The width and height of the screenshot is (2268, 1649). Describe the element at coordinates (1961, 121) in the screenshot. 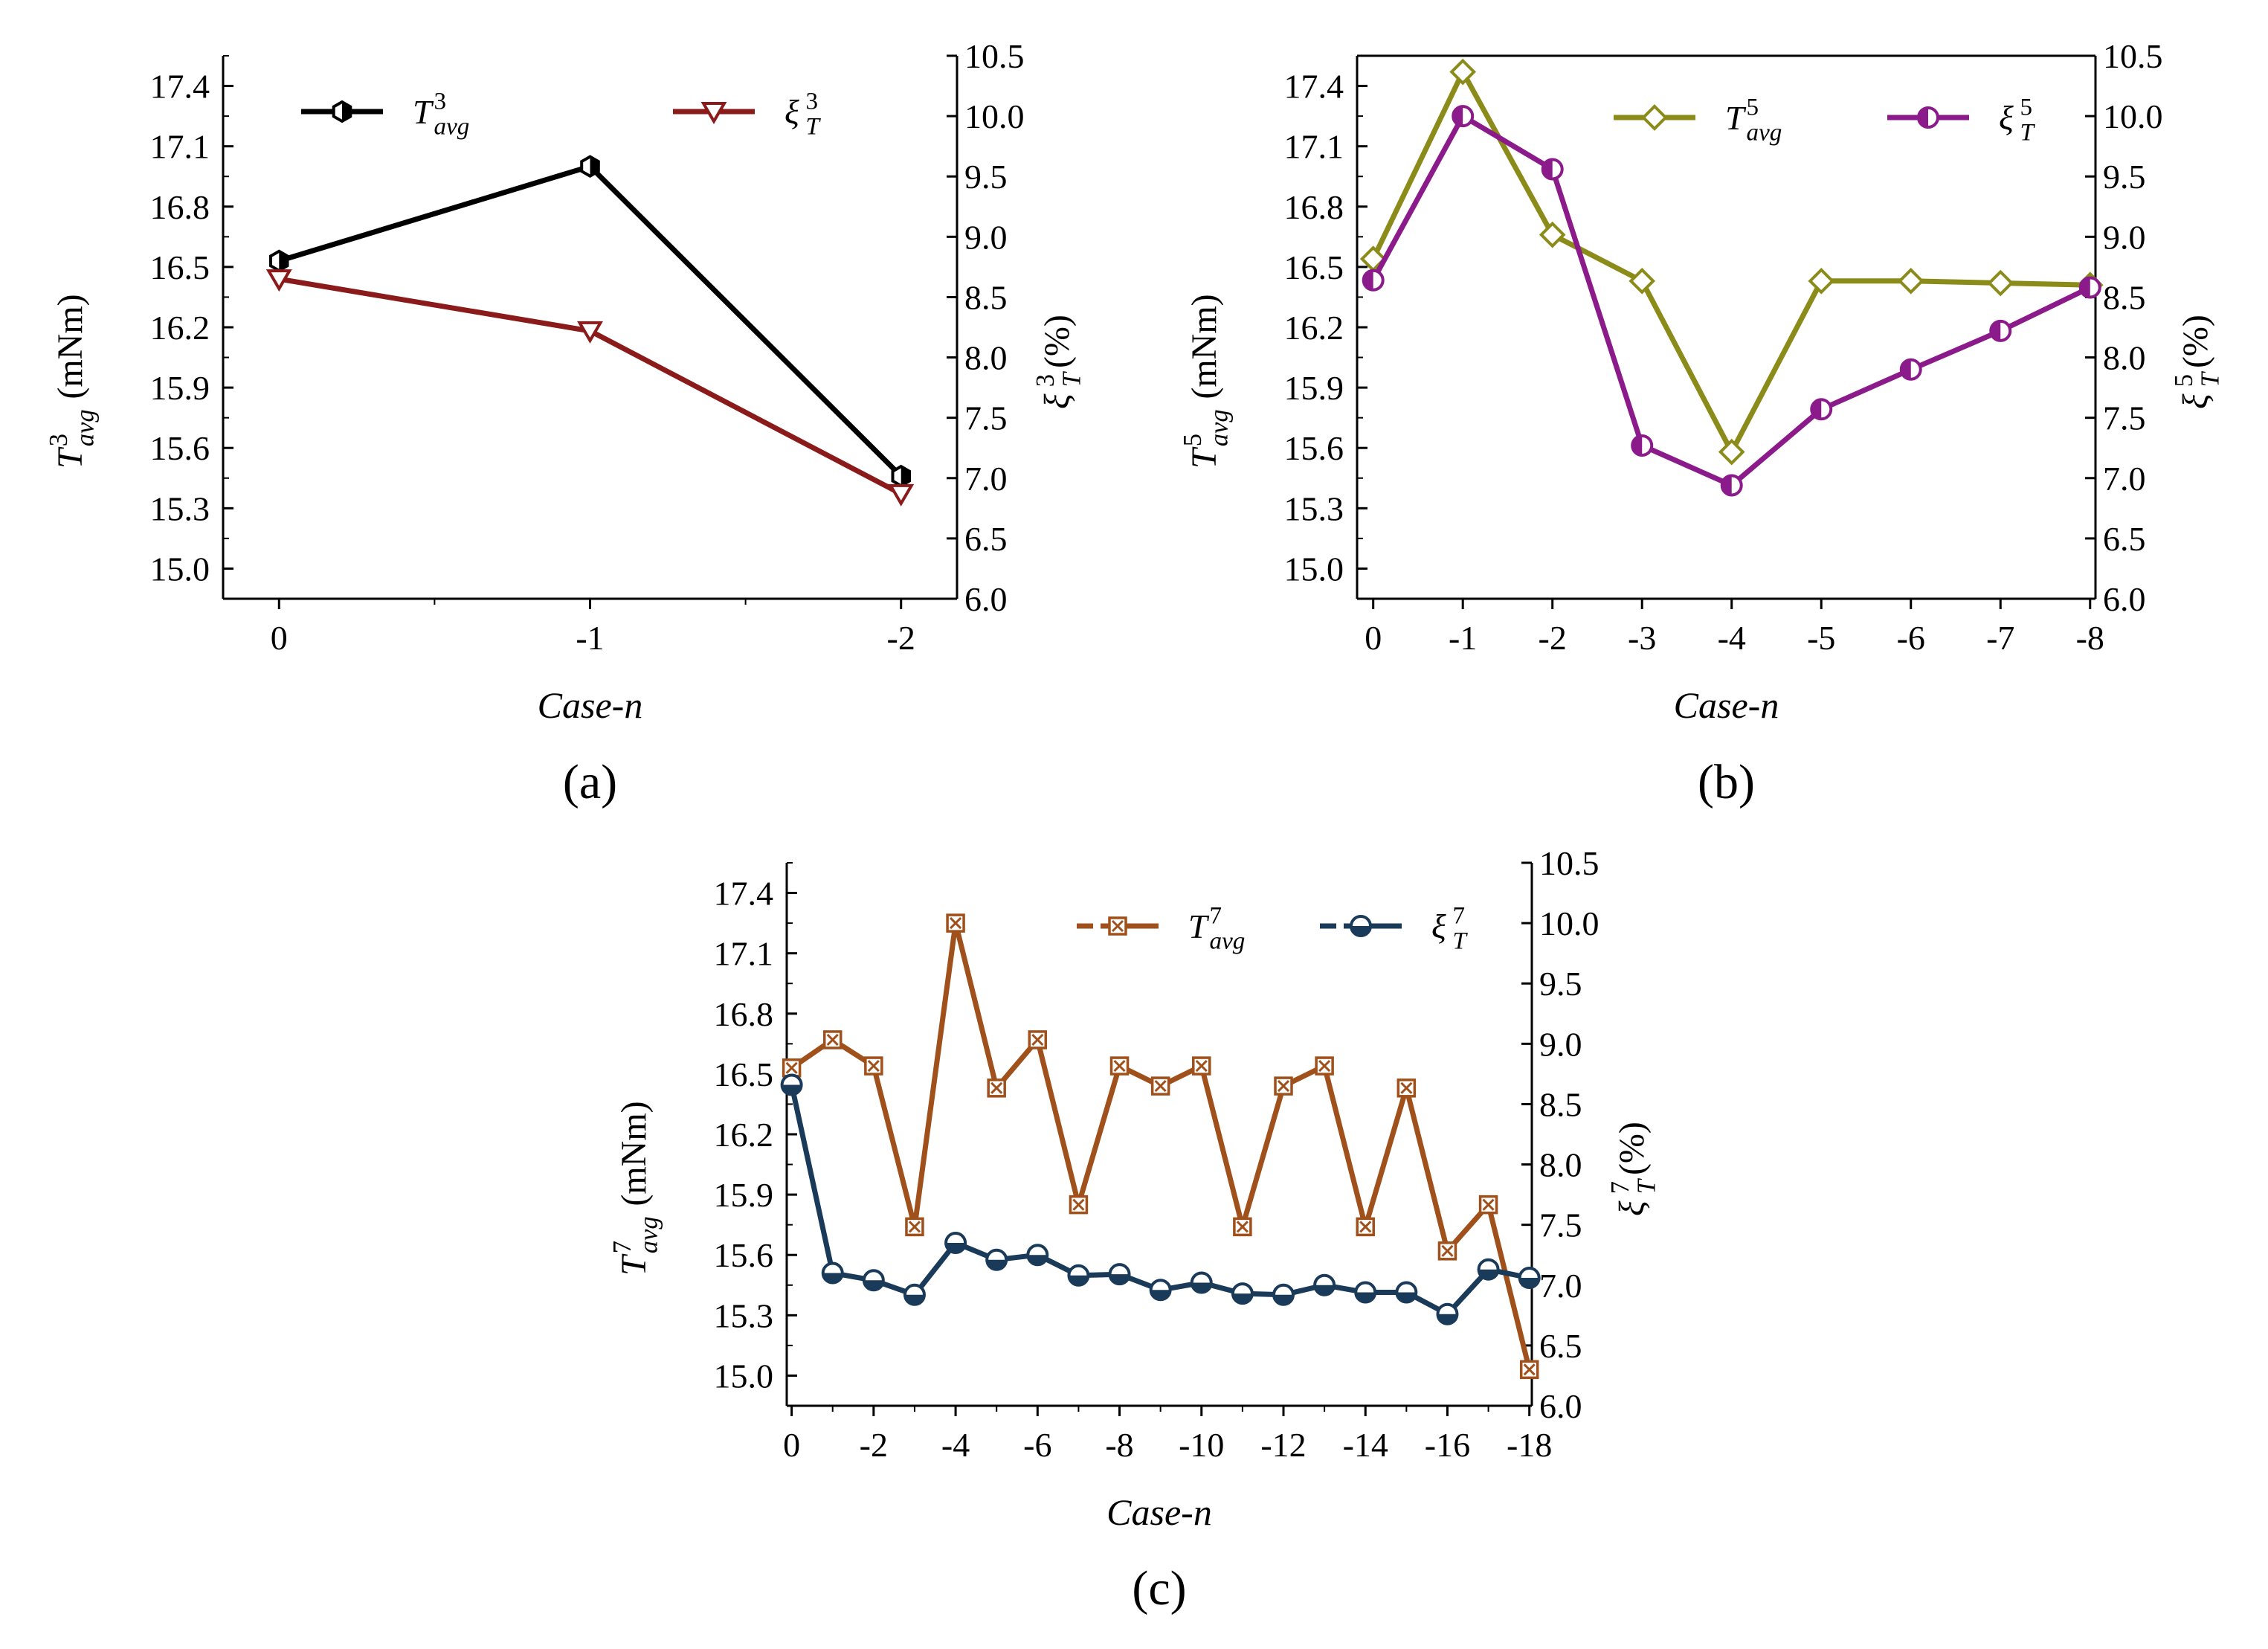

I see `legend-entry-xi5T: ξ 5T` at that location.